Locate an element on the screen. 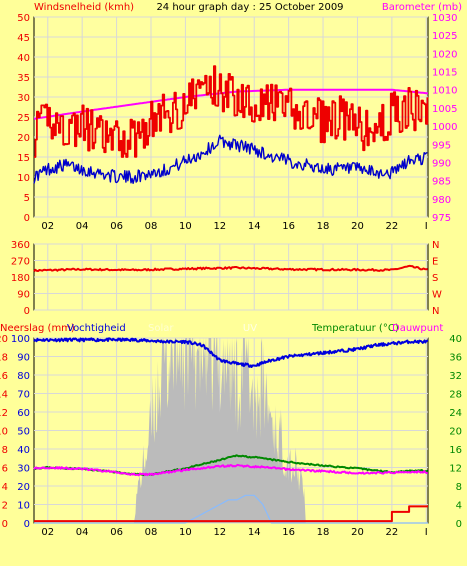 The height and width of the screenshot is (566, 467). rain-line is located at coordinates (231, 514).